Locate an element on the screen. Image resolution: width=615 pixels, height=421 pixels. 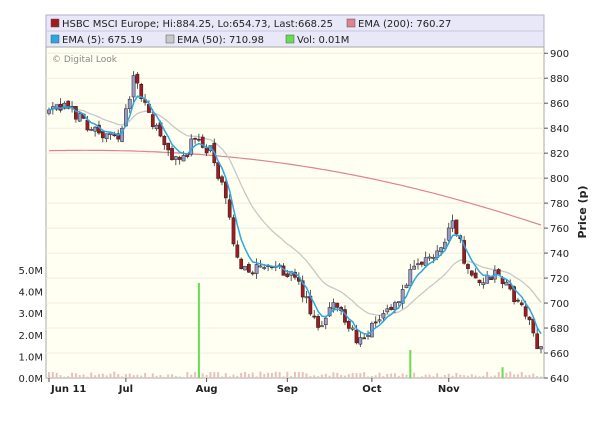
ema200-line is located at coordinates (295, 187).